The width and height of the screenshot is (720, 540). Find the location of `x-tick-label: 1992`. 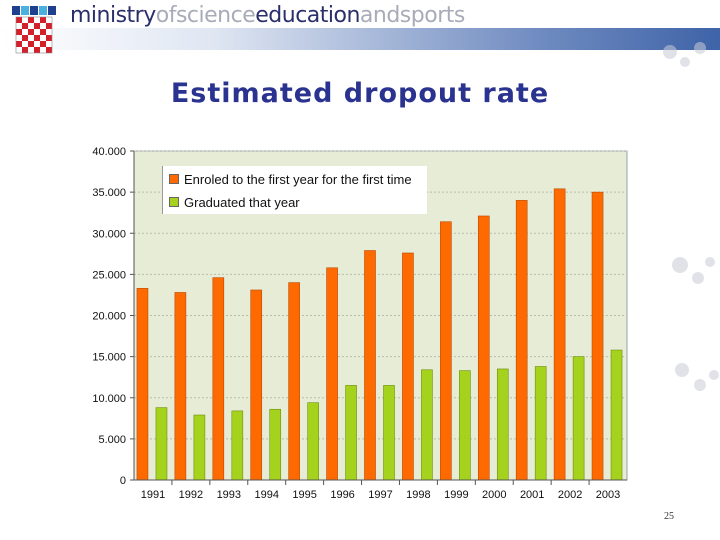

x-tick-label: 1992 is located at coordinates (191, 495).